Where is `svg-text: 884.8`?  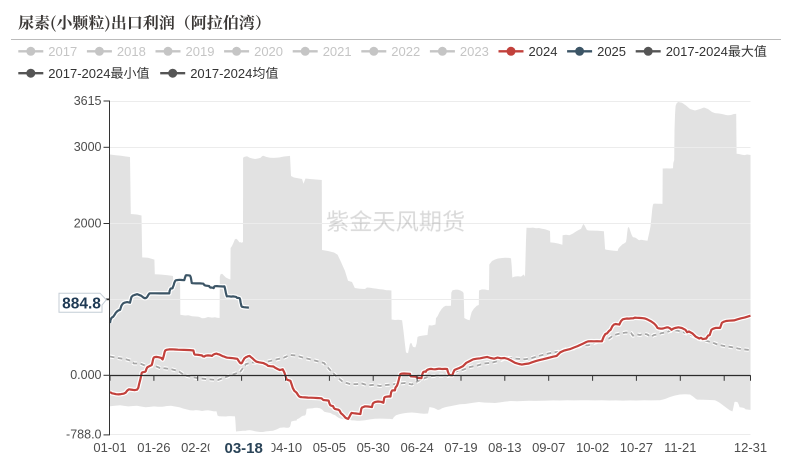 svg-text: 884.8 is located at coordinates (81, 303).